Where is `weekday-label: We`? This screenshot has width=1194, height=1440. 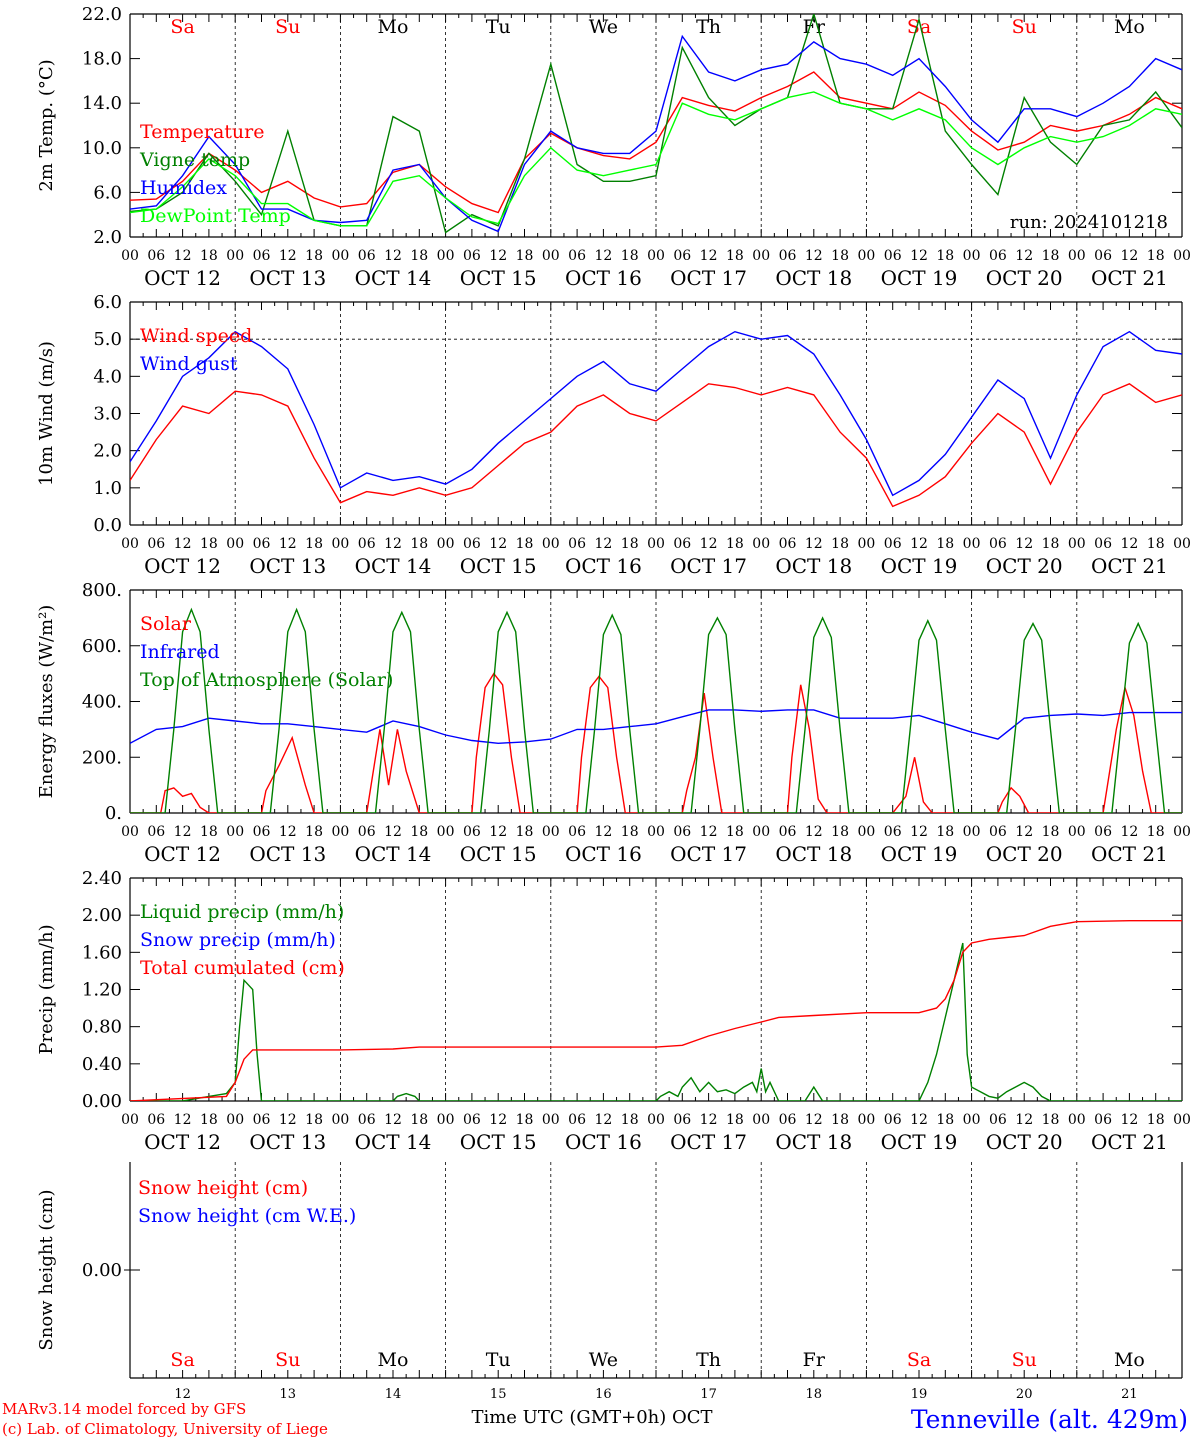
weekday-label: We is located at coordinates (603, 1360).